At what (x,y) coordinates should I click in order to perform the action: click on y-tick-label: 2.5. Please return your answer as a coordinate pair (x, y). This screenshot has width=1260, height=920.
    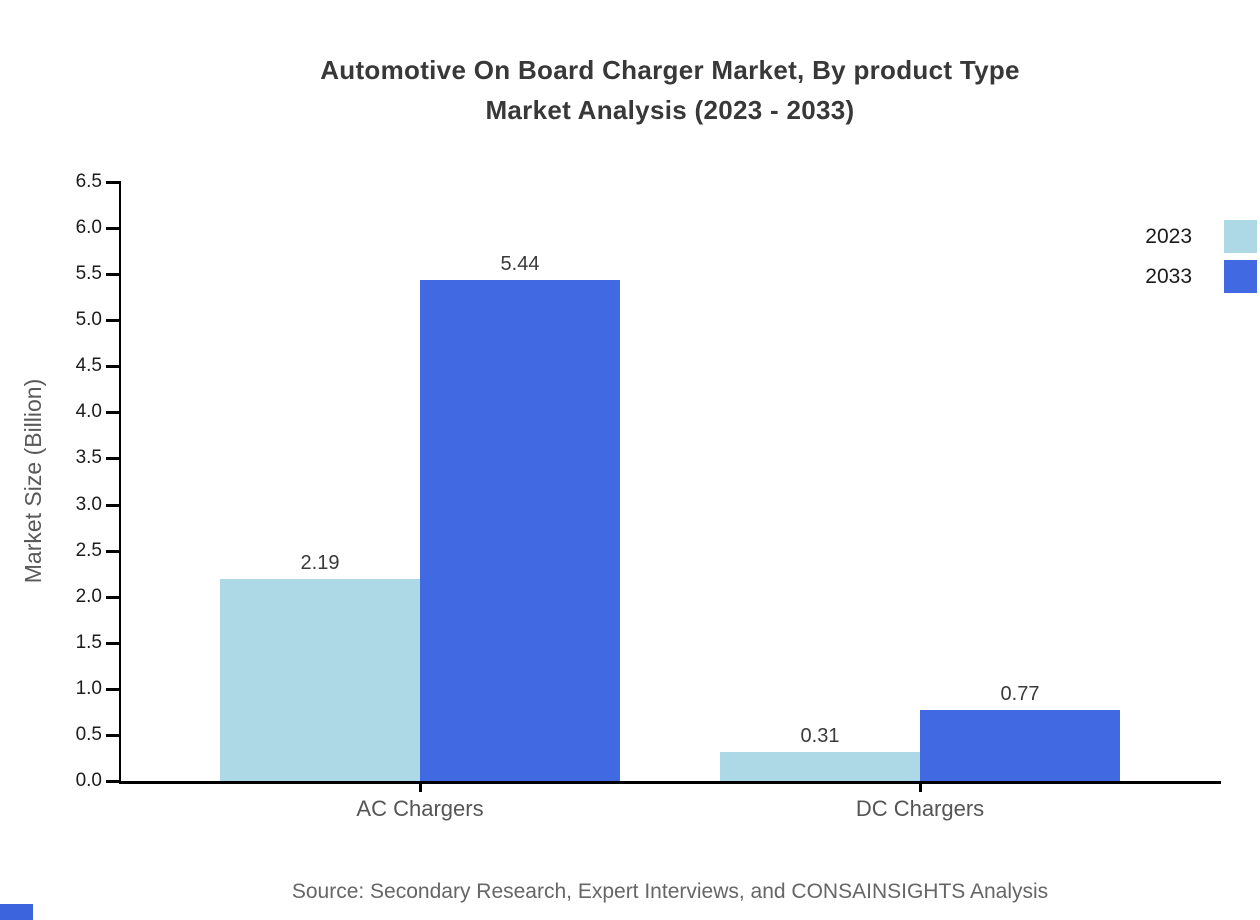
    Looking at the image, I should click on (88, 550).